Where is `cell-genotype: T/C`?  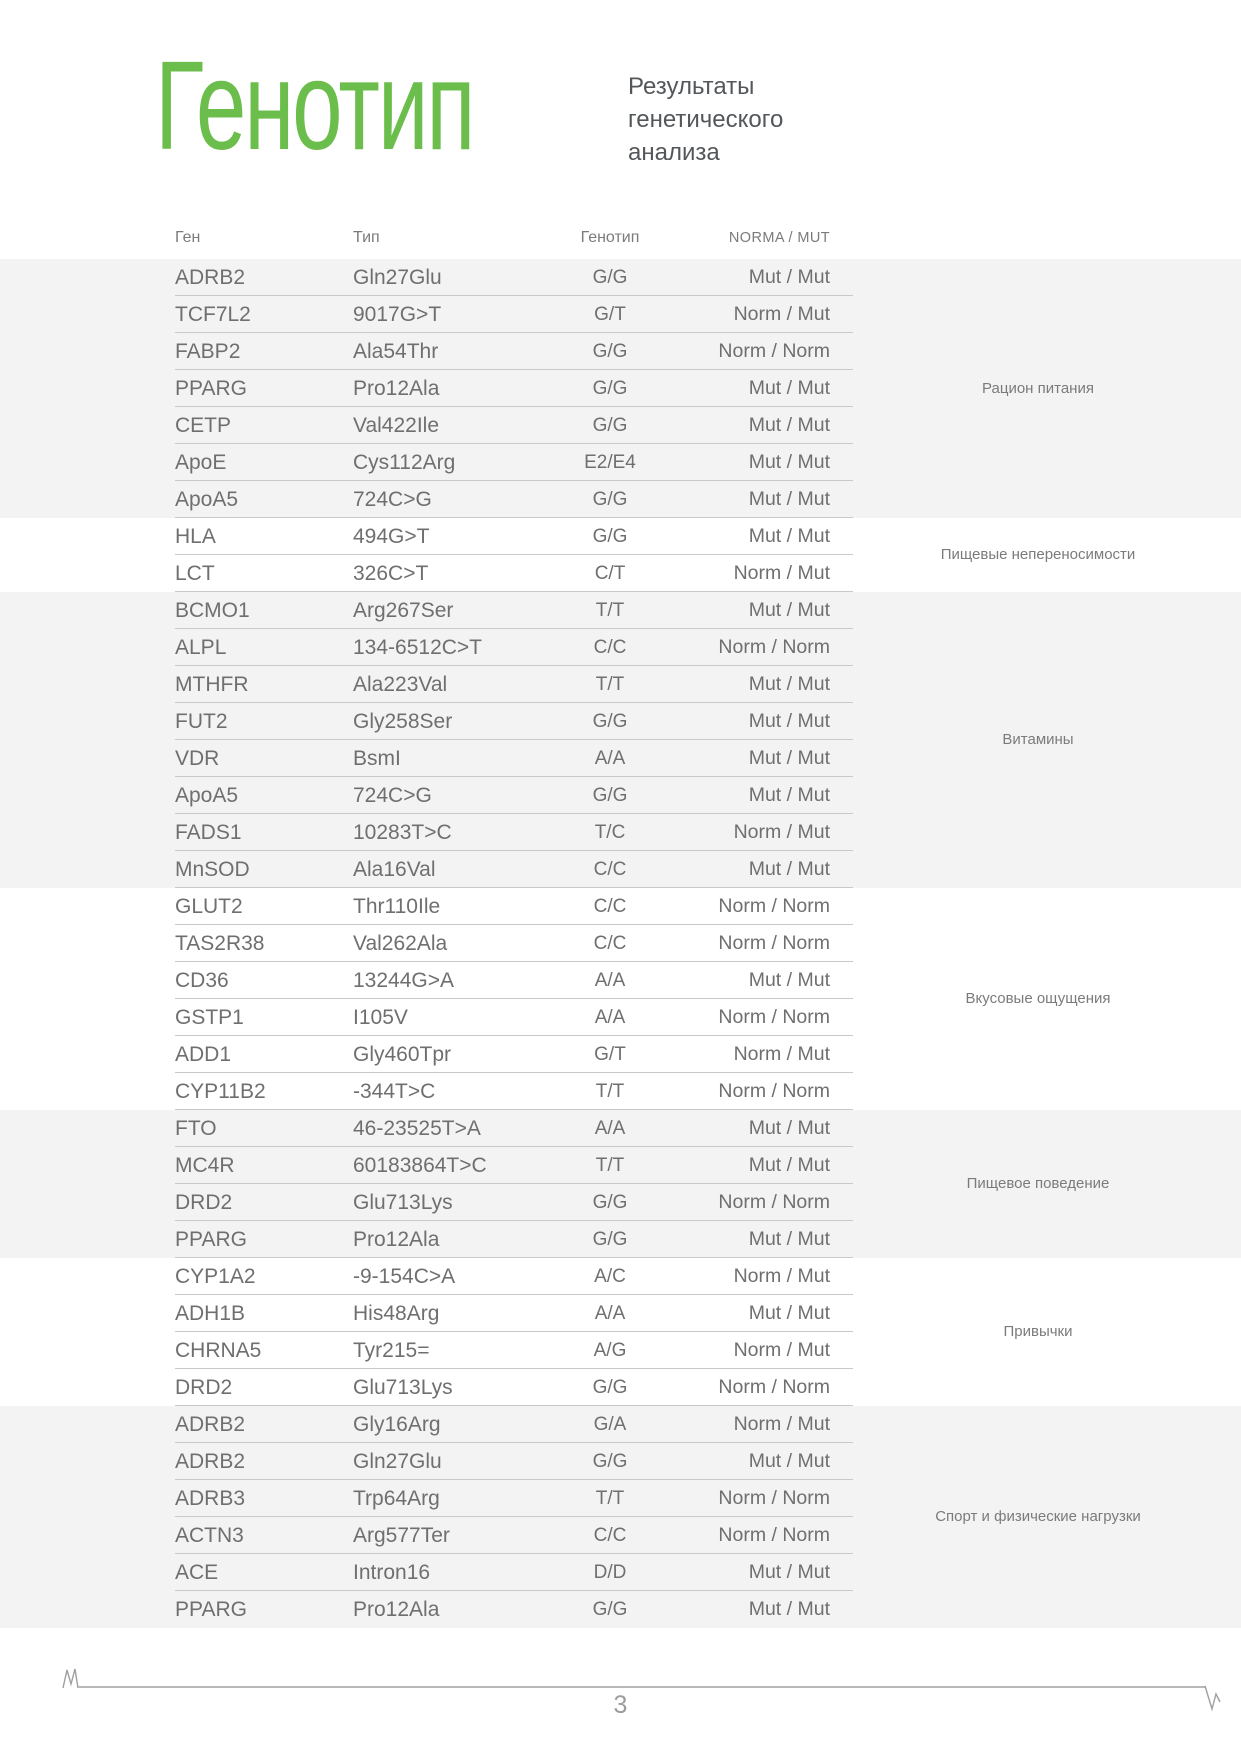
cell-genotype: T/C is located at coordinates (610, 832).